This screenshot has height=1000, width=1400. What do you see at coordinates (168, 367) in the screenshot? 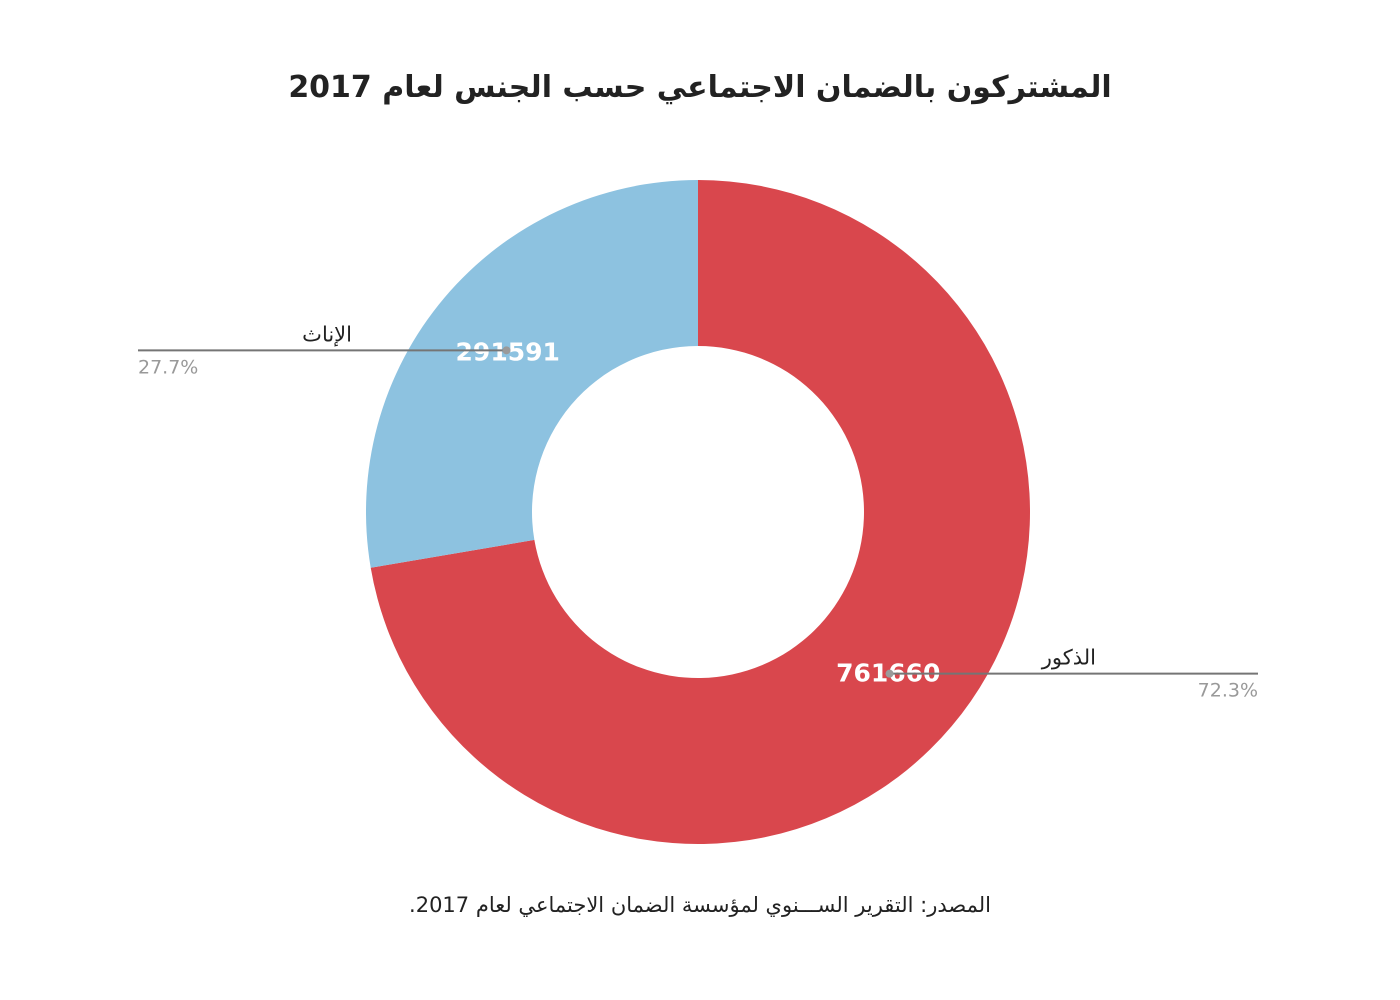
I see `slice-percent-label: 27.7%` at bounding box center [168, 367].